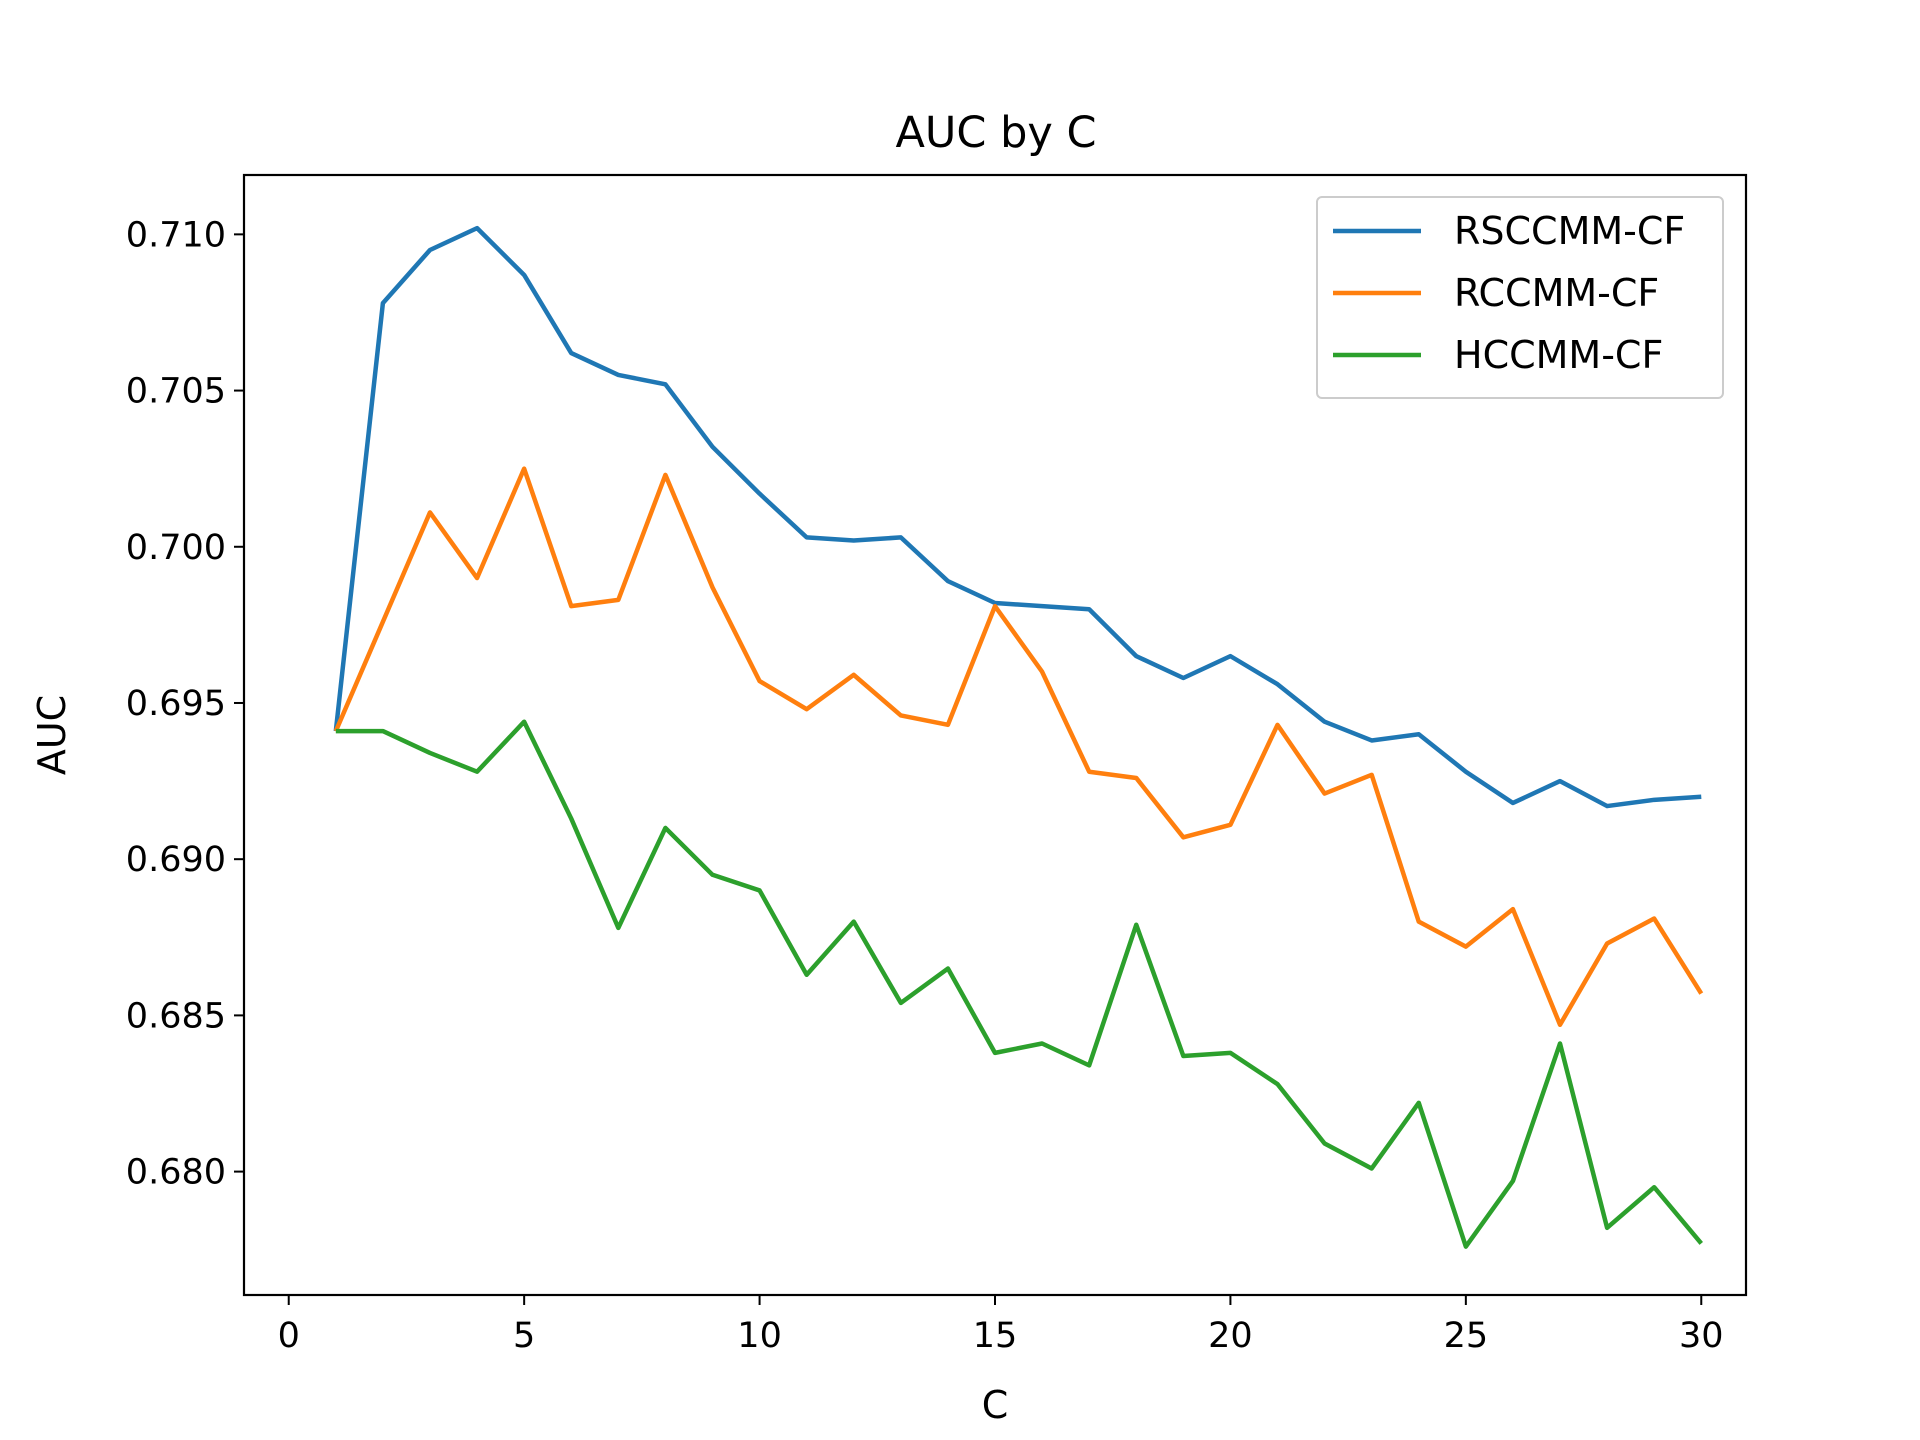 This screenshot has height=1440, width=1920. I want to click on y-tick-label: 0.695, so click(176, 704).